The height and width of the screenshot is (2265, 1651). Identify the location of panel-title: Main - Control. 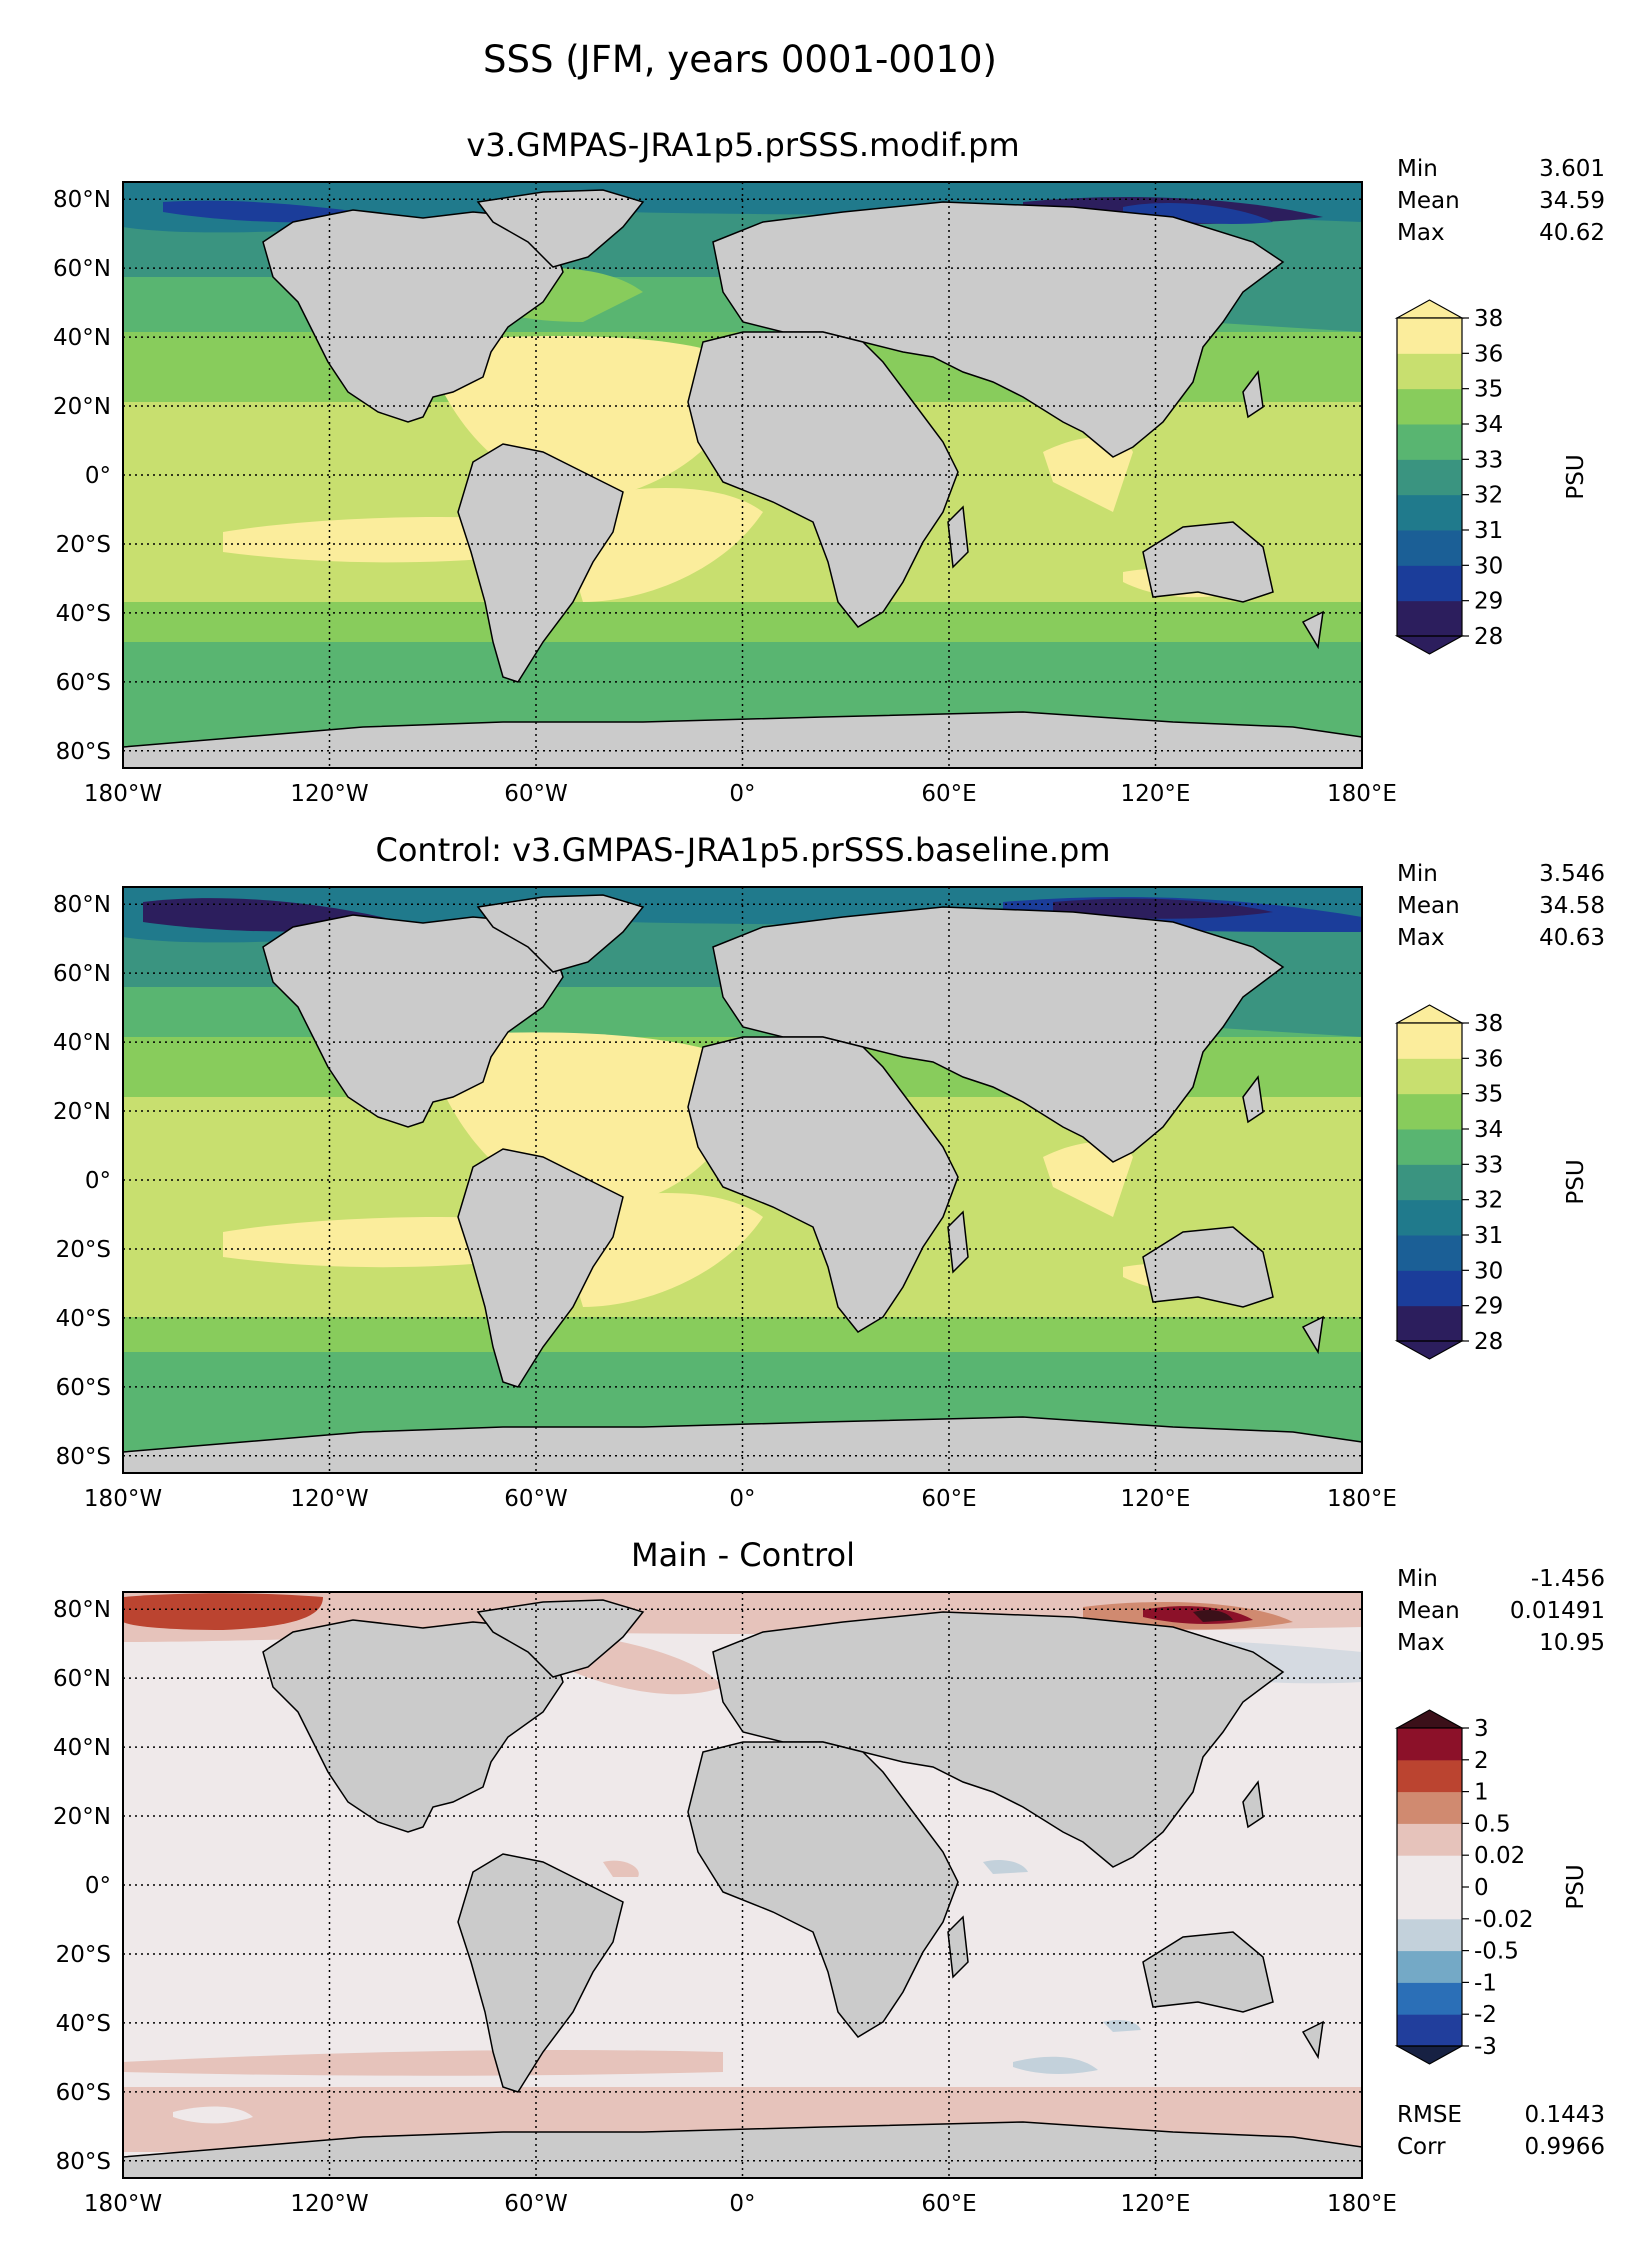
(743, 1555).